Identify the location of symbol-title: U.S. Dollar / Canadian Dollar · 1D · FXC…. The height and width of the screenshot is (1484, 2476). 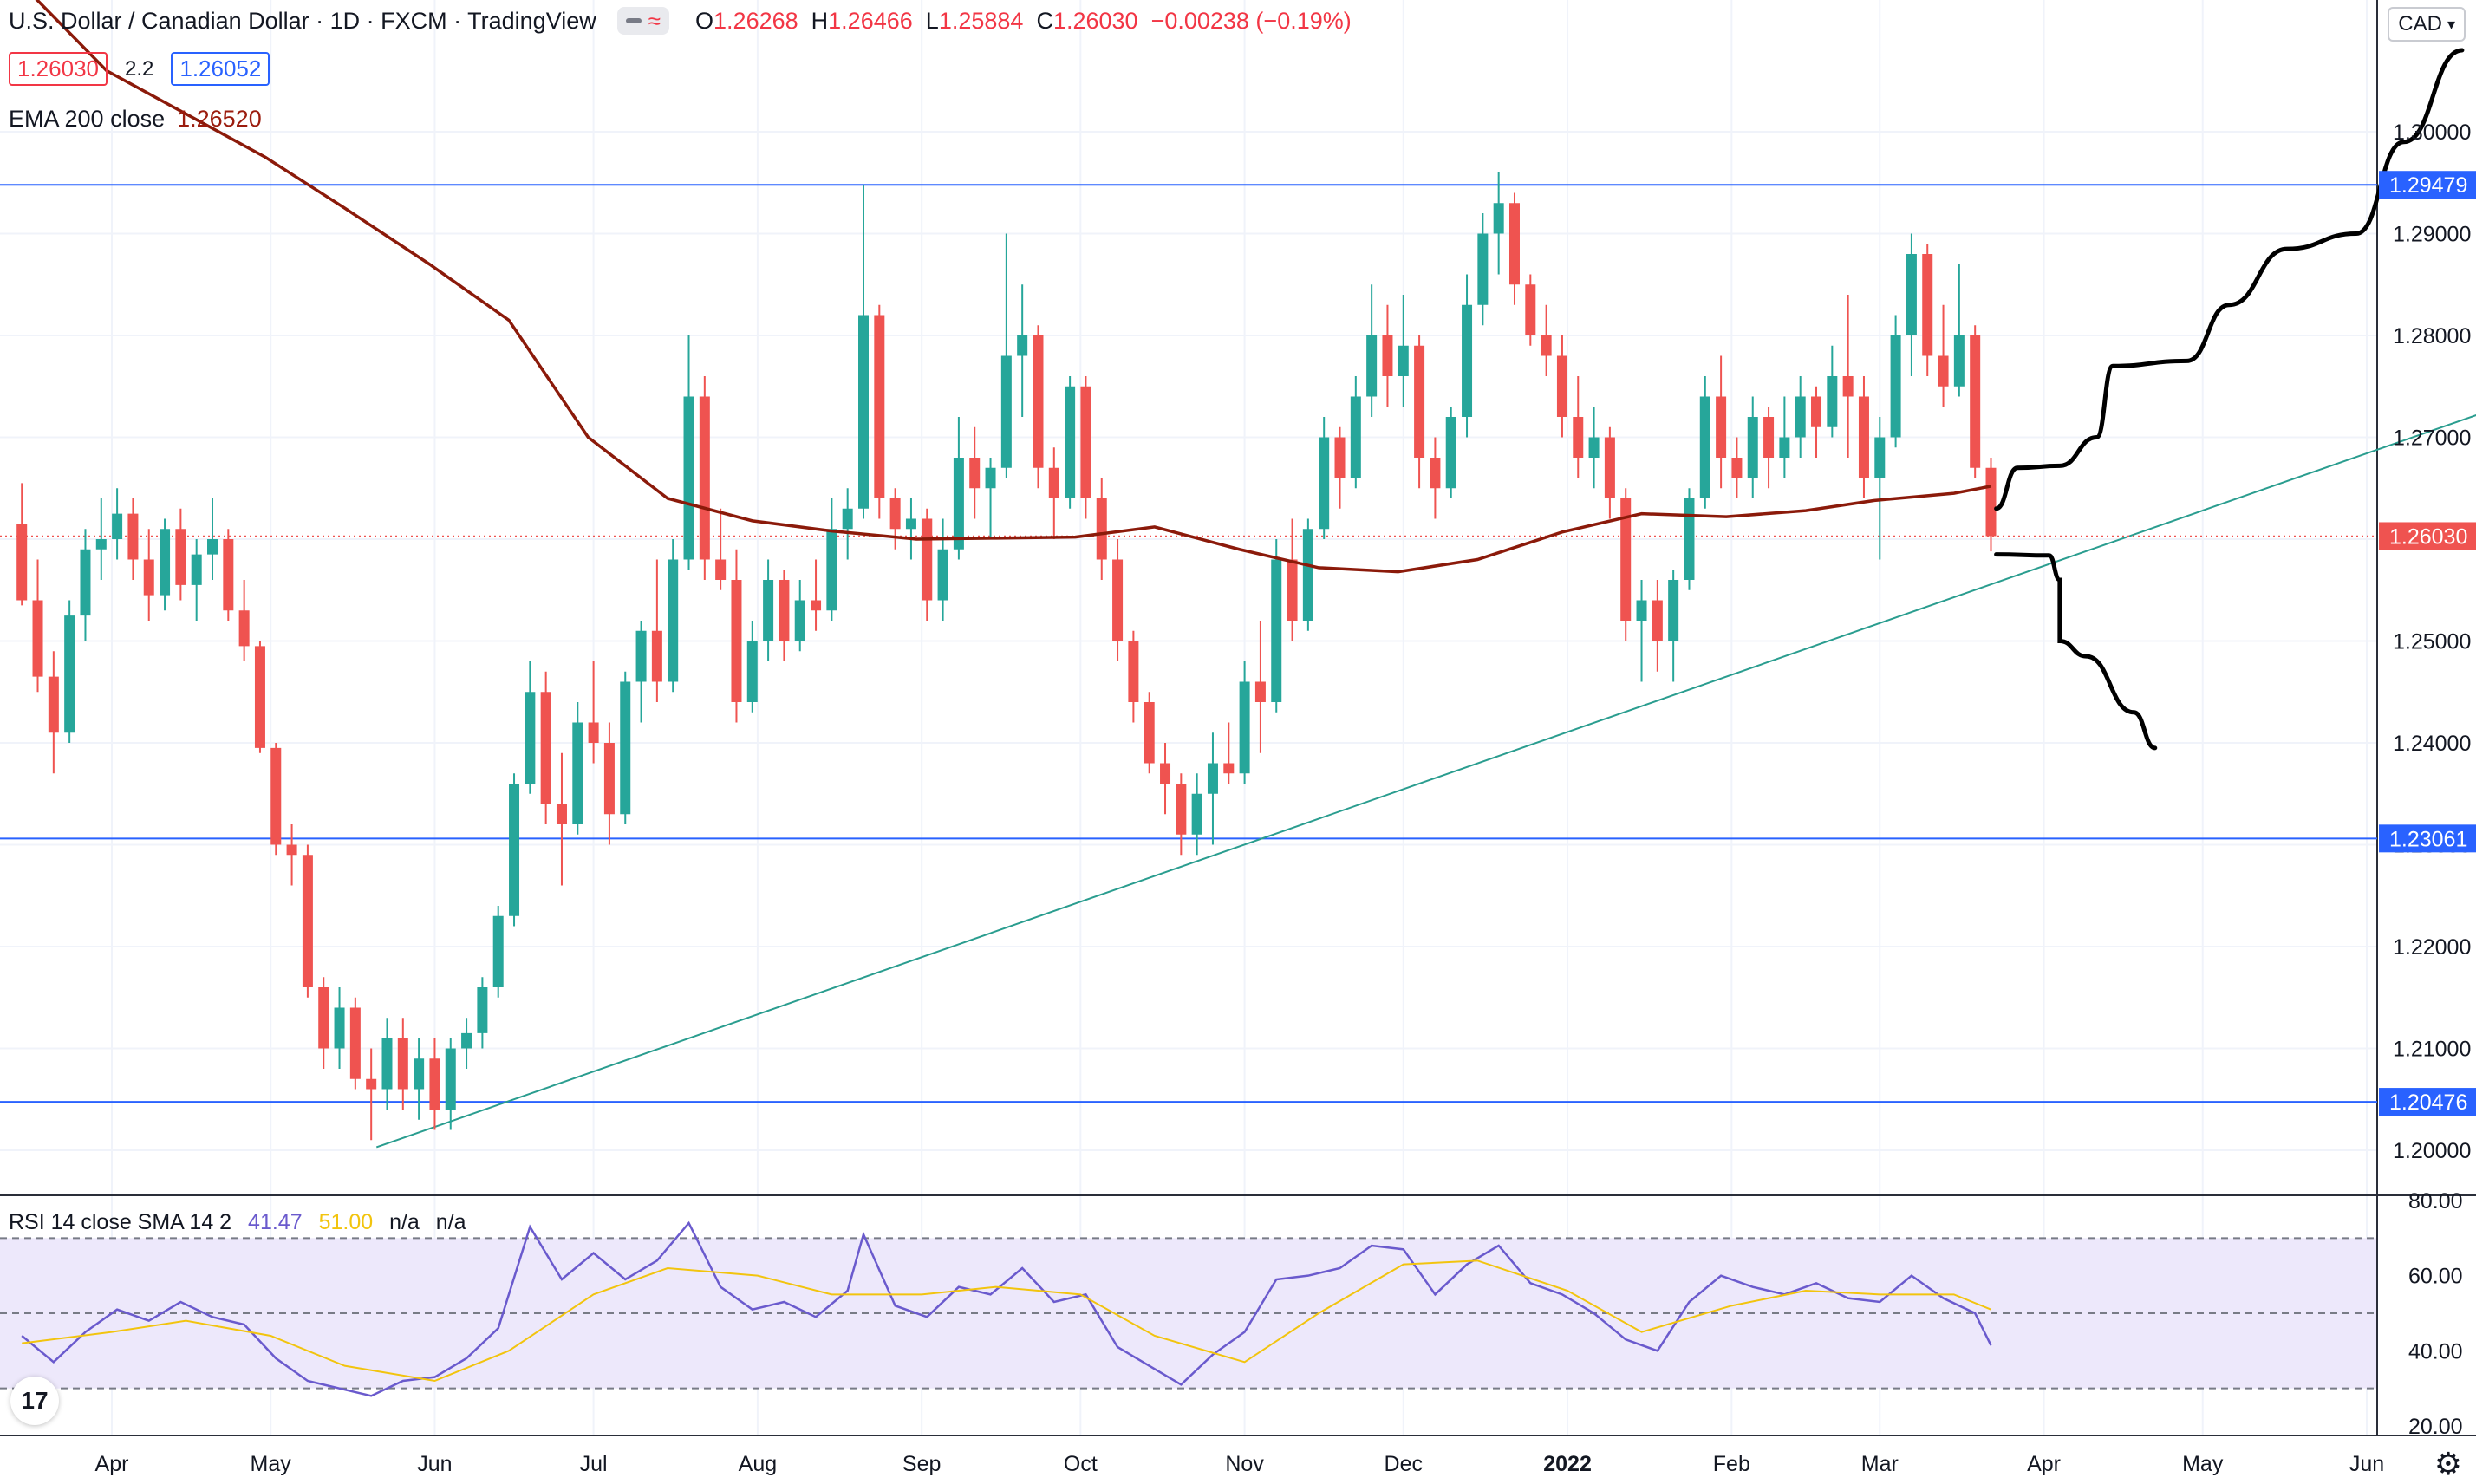
(302, 20).